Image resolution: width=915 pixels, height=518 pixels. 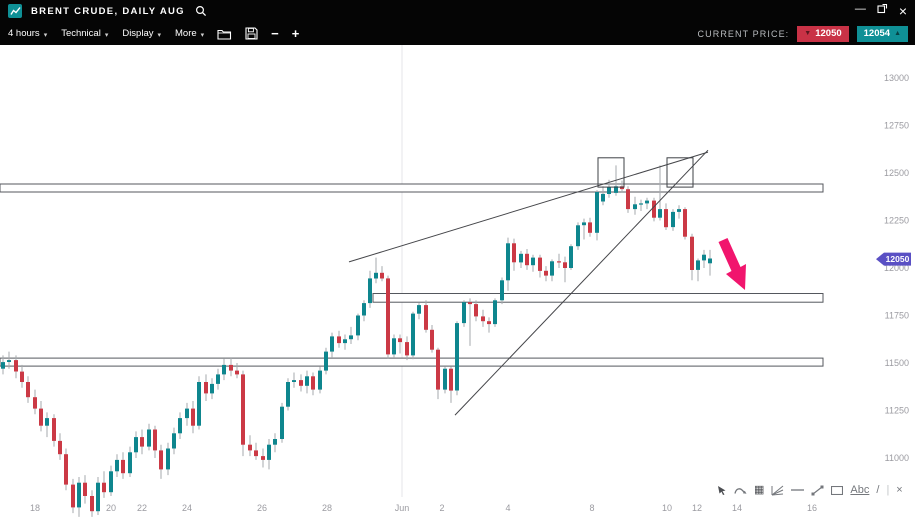 I want to click on x-tick-label: 18, so click(x=35, y=508).